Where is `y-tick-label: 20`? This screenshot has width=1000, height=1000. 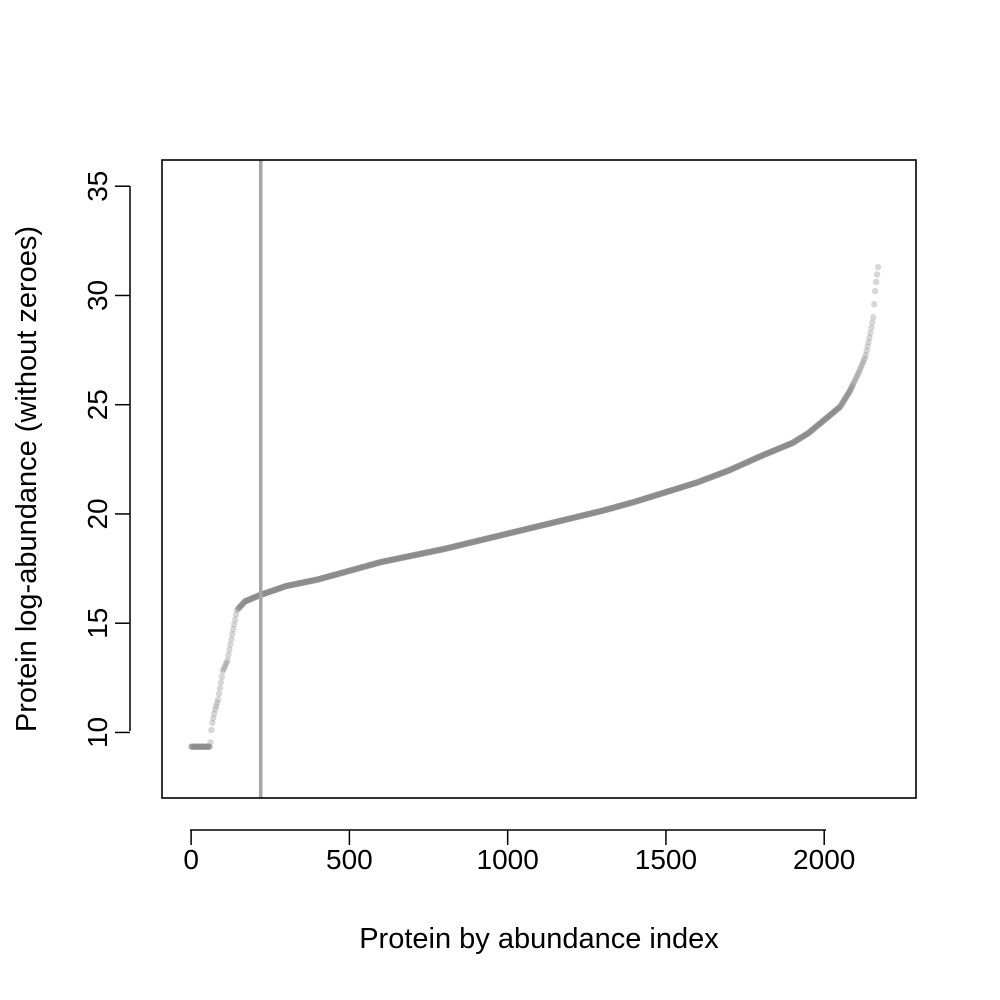
y-tick-label: 20 is located at coordinates (97, 513).